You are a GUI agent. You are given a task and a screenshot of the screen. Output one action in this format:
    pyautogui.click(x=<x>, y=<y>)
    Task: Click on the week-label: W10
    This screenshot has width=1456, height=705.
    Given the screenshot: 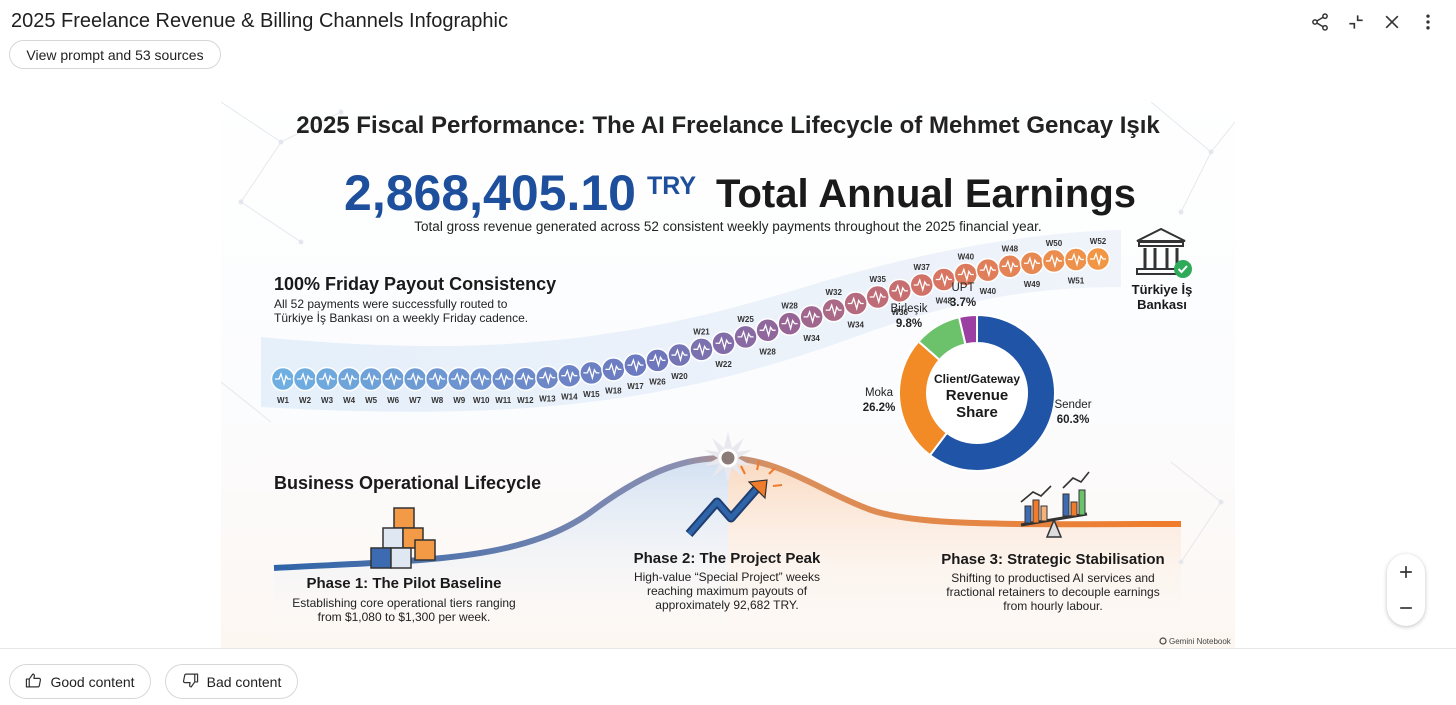 What is the action you would take?
    pyautogui.click(x=481, y=400)
    